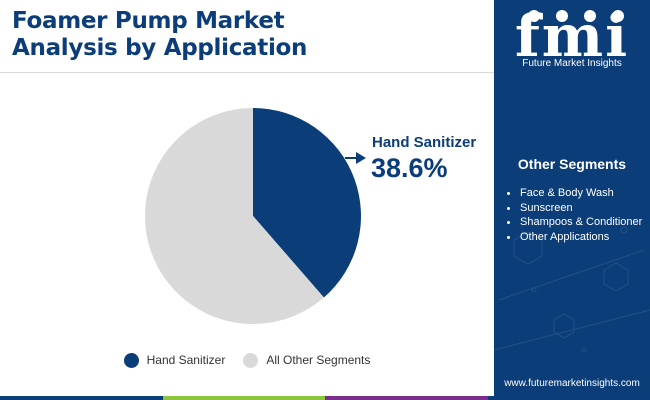  I want to click on legend-item: All Other Segments, so click(307, 360).